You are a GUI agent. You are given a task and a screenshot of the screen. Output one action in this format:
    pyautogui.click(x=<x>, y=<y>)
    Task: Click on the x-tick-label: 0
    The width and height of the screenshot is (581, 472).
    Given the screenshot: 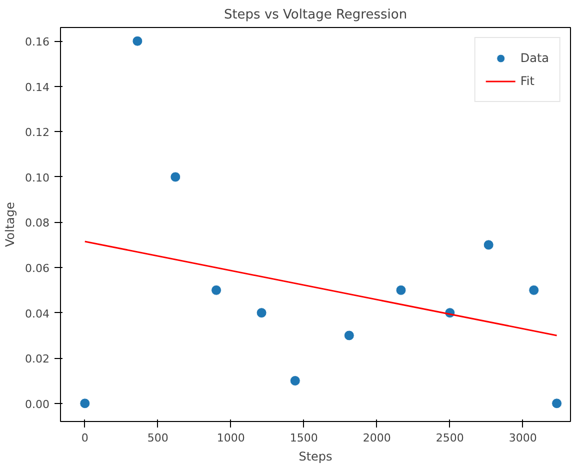 What is the action you would take?
    pyautogui.click(x=84, y=438)
    